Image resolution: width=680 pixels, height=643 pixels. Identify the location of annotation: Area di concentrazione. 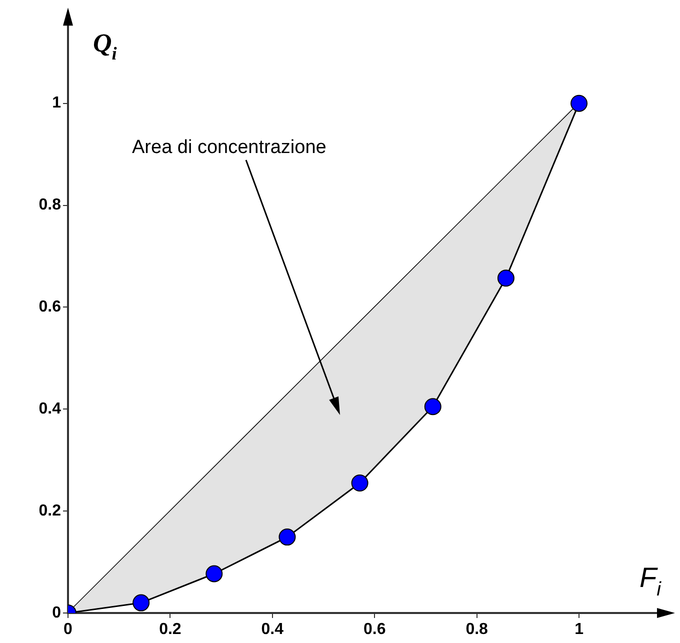
(229, 147).